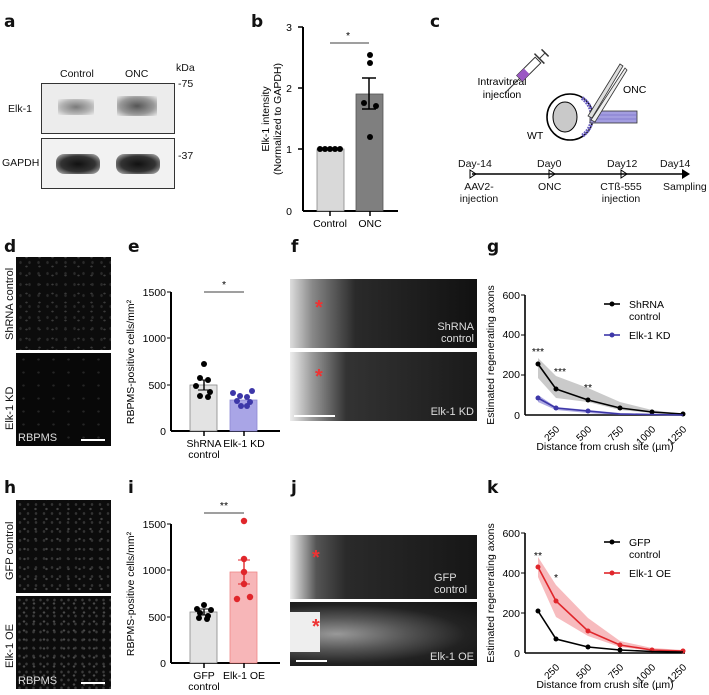 This screenshot has height=695, width=709. What do you see at coordinates (491, 593) in the screenshot?
I see `svg-text: Estimated regenerating axons` at bounding box center [491, 593].